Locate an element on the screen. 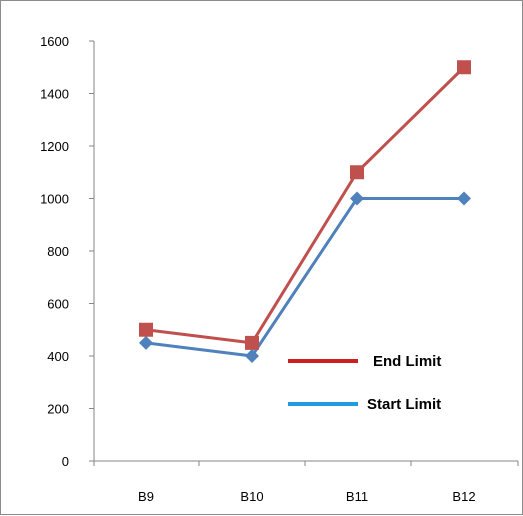 The image size is (523, 516). y-tick-label: 1000 is located at coordinates (54, 199).